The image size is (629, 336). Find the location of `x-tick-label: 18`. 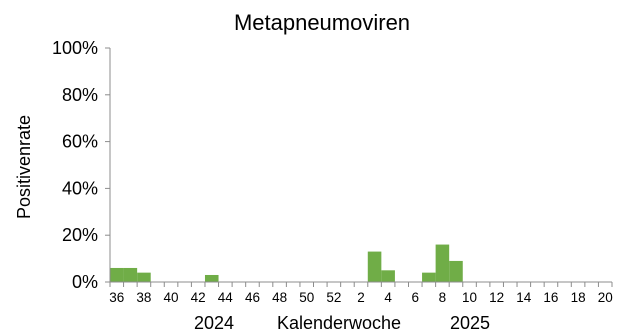

x-tick-label: 18 is located at coordinates (578, 297).